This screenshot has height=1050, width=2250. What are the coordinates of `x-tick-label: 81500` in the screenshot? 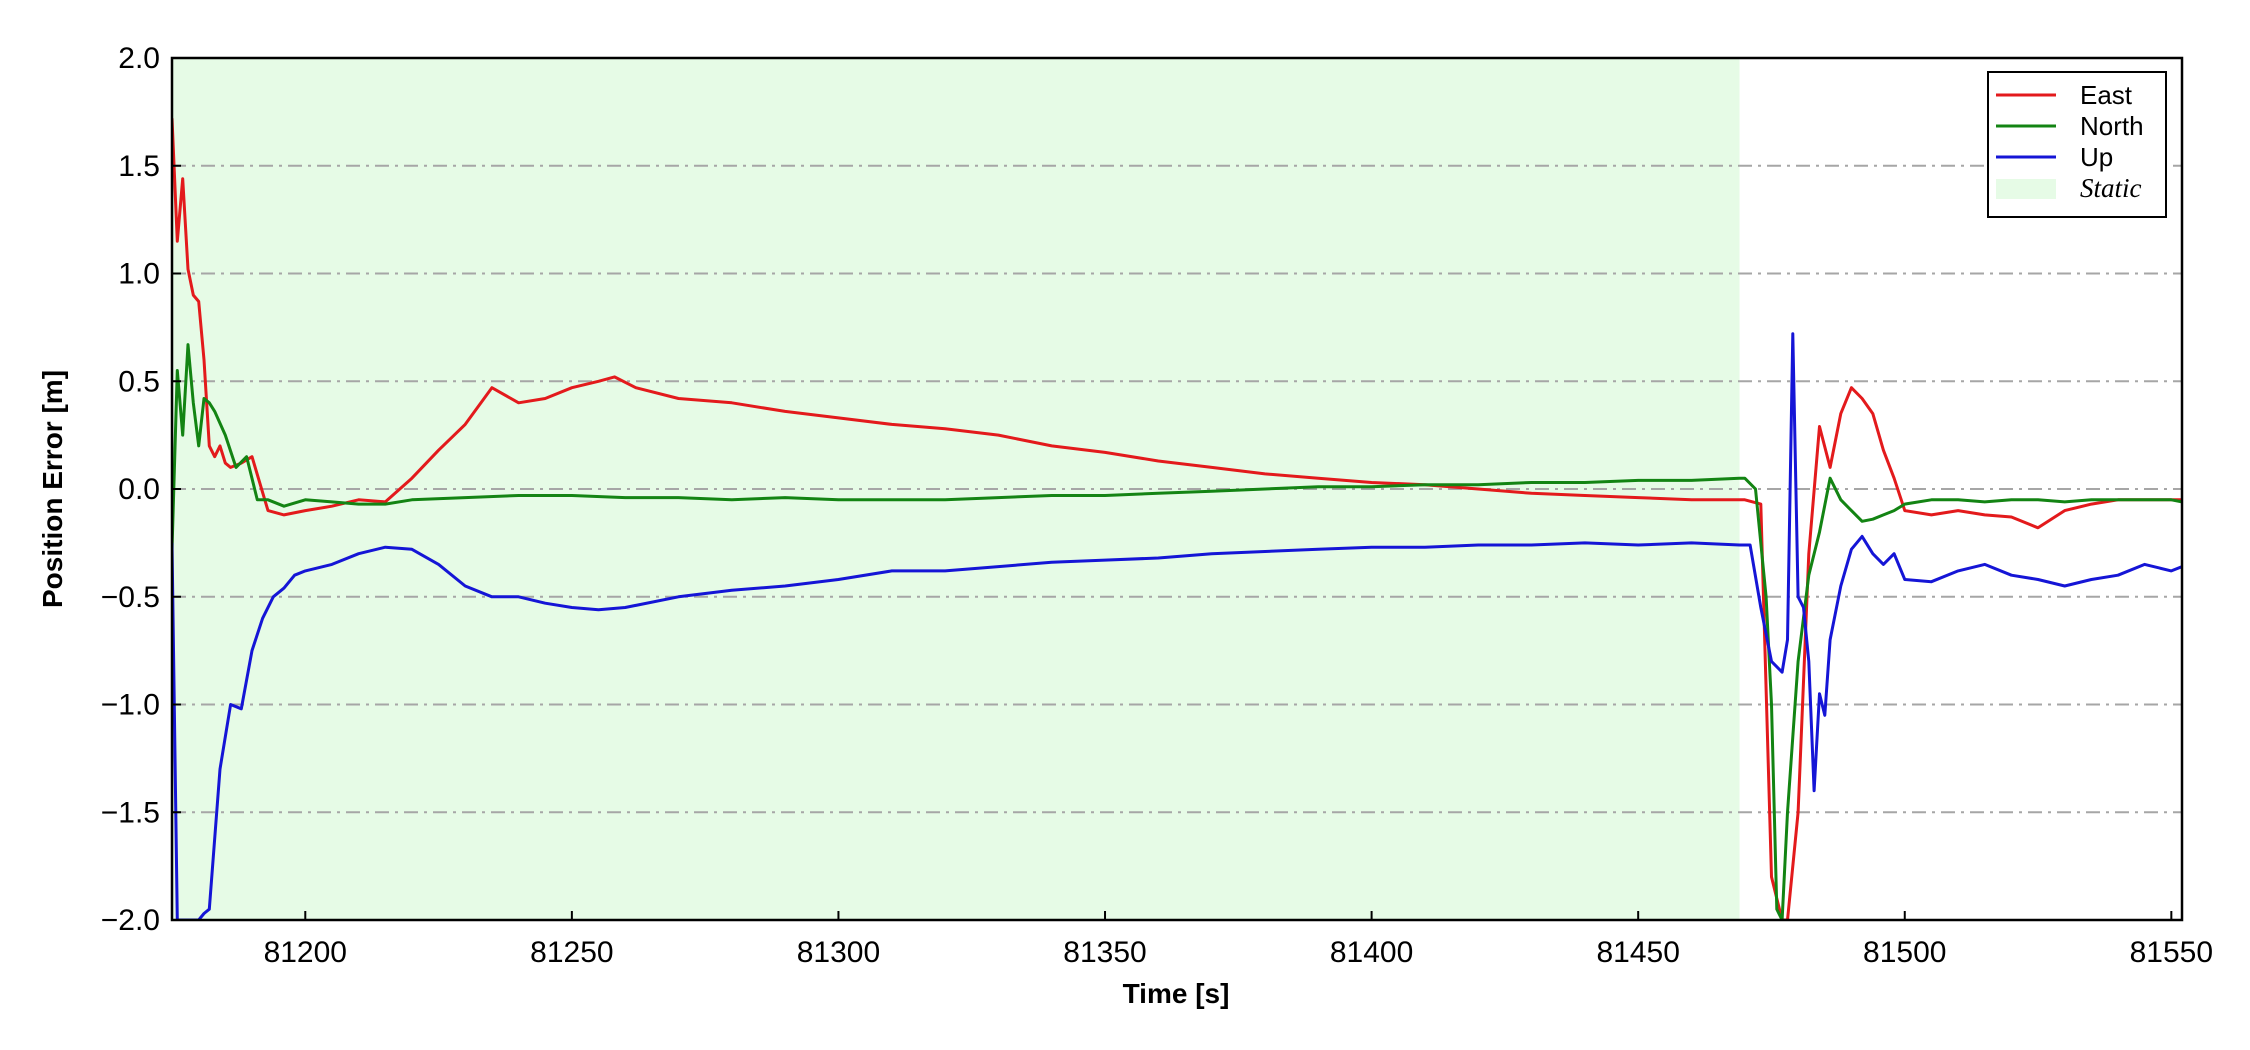 It's located at (1904, 952).